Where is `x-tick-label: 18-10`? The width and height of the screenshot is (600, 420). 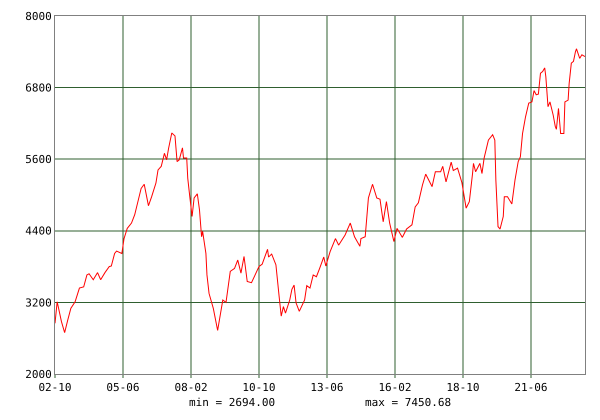 x-tick-label: 18-10 is located at coordinates (463, 387).